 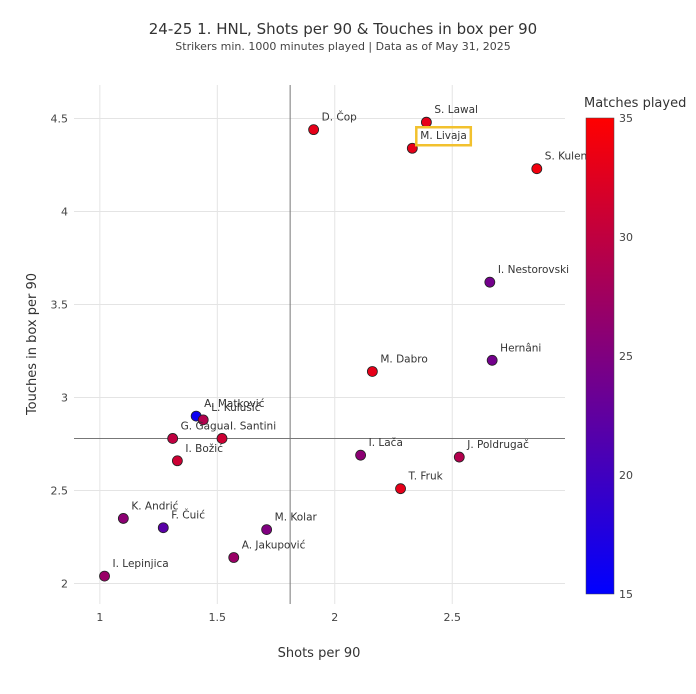 What do you see at coordinates (626, 594) in the screenshot?
I see `colorbar-tick-label: 15` at bounding box center [626, 594].